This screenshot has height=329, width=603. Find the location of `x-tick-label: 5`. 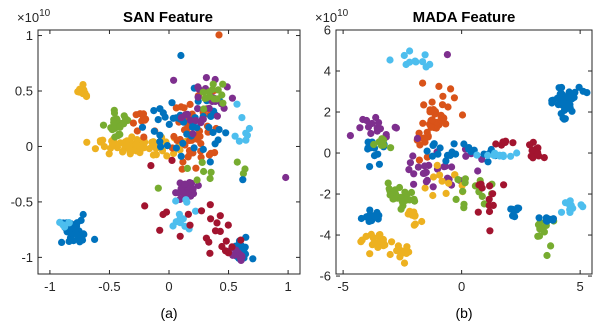

x-tick-label: 5 is located at coordinates (580, 286).